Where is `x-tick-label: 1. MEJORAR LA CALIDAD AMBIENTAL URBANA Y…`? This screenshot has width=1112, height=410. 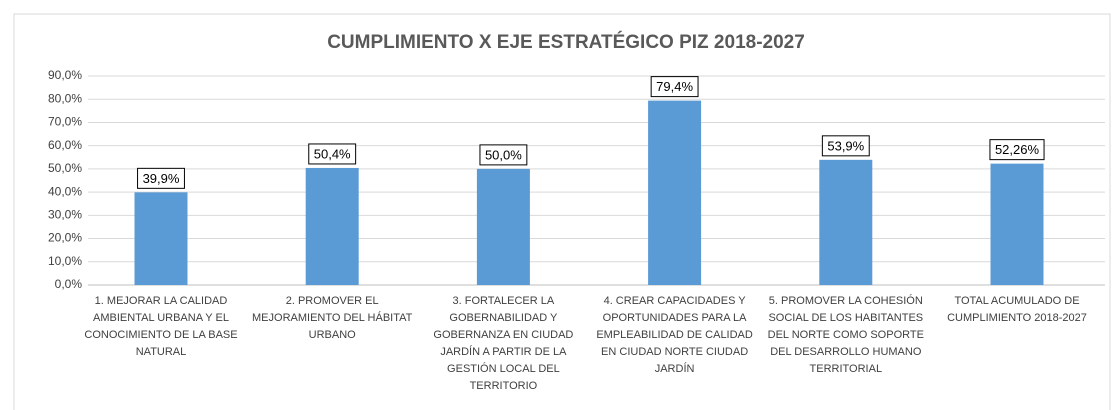 x-tick-label: 1. MEJORAR LA CALIDAD AMBIENTAL URBANA Y… is located at coordinates (161, 326).